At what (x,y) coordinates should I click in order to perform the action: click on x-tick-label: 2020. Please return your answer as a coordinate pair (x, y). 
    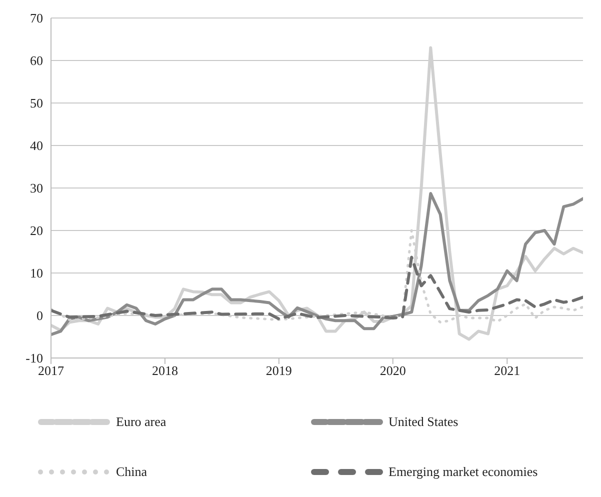
    Looking at the image, I should click on (393, 370).